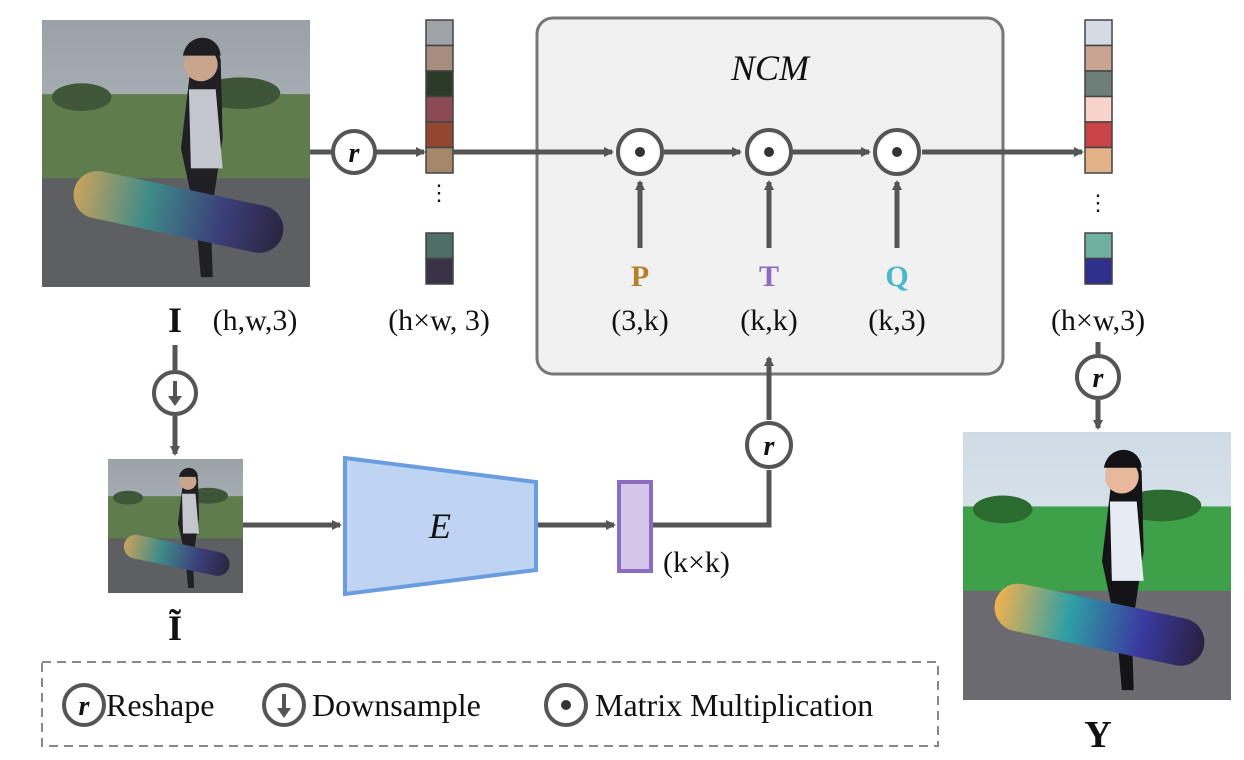 This screenshot has height=760, width=1244. I want to click on output-symbol: Y, so click(1097, 735).